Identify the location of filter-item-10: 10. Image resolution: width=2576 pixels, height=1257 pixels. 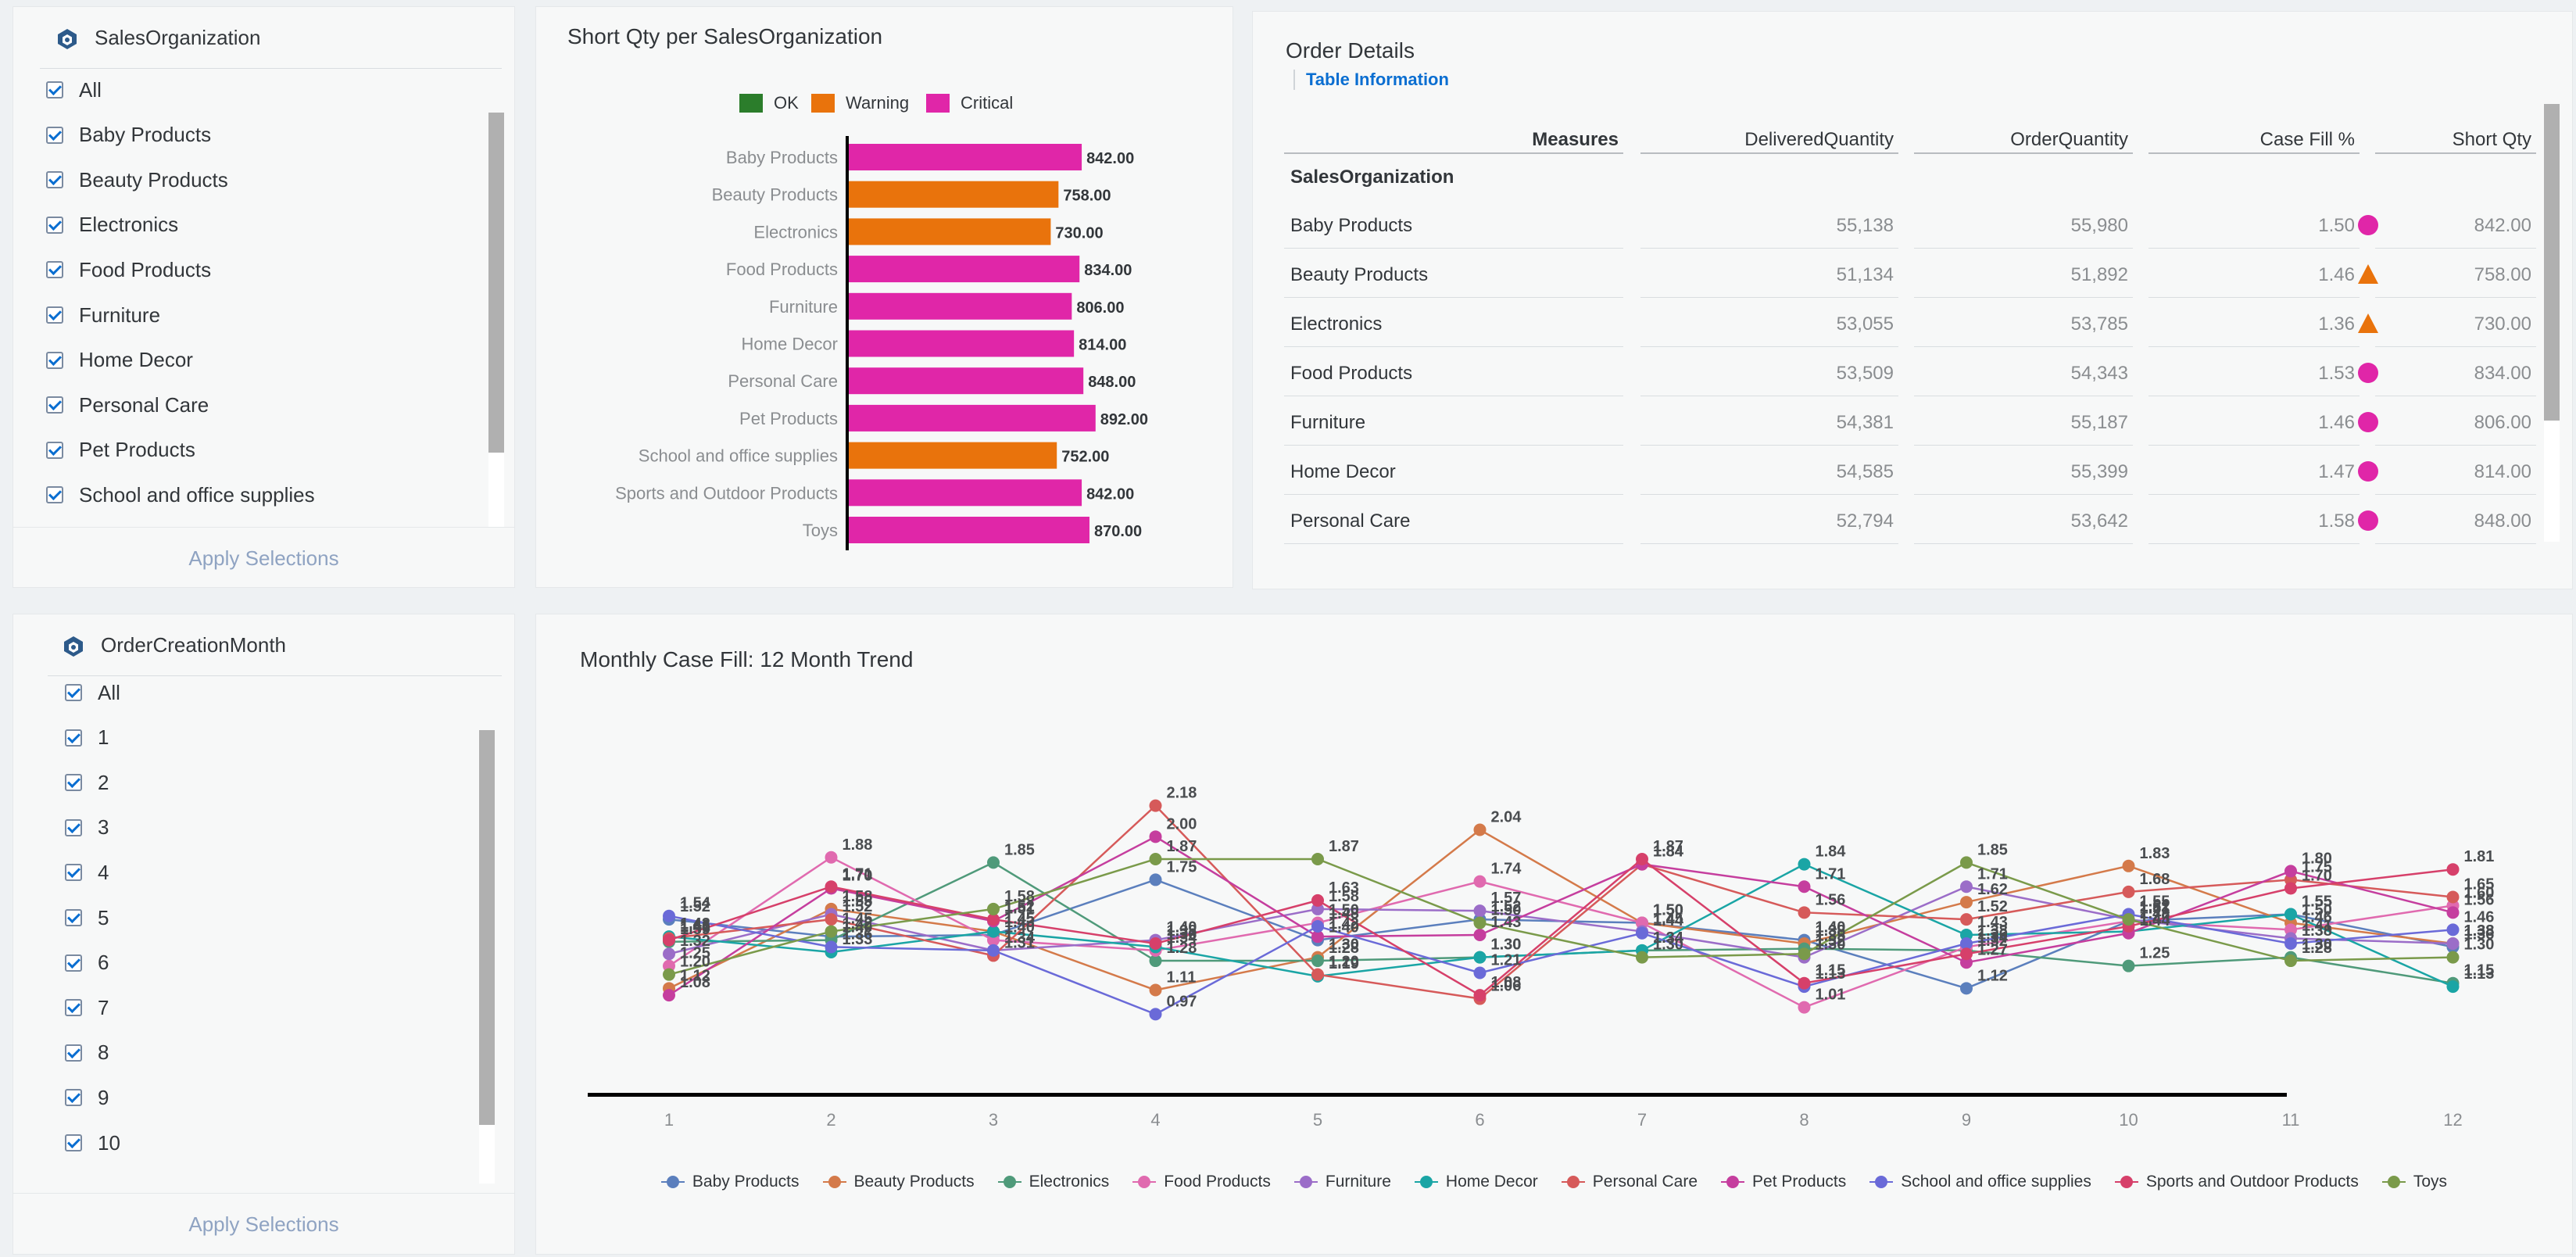
(92, 1143).